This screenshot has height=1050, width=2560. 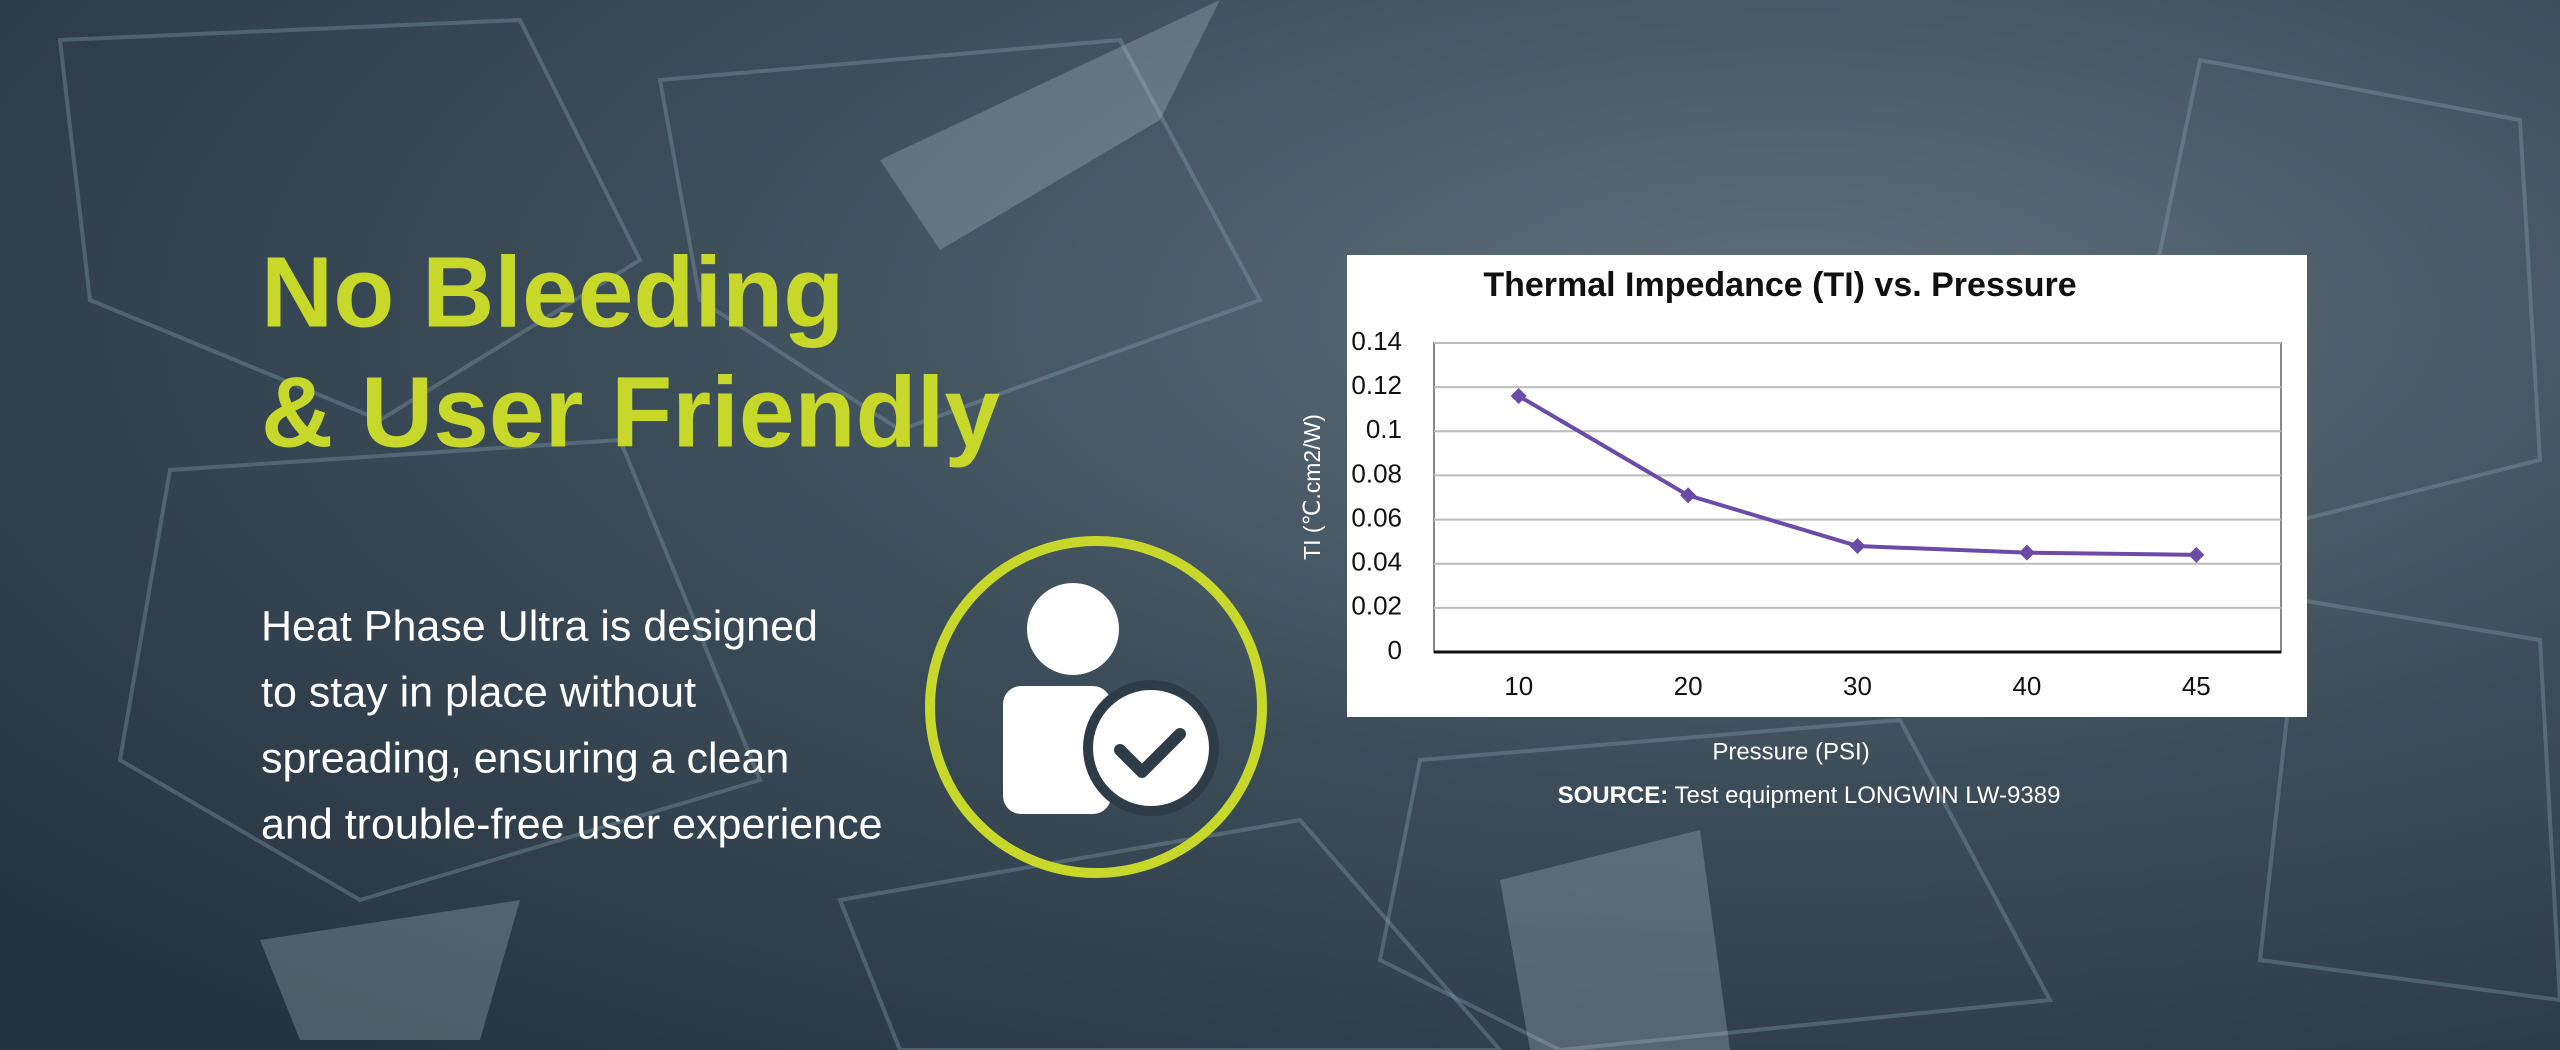 I want to click on y-tick-label: 0, so click(x=1395, y=650).